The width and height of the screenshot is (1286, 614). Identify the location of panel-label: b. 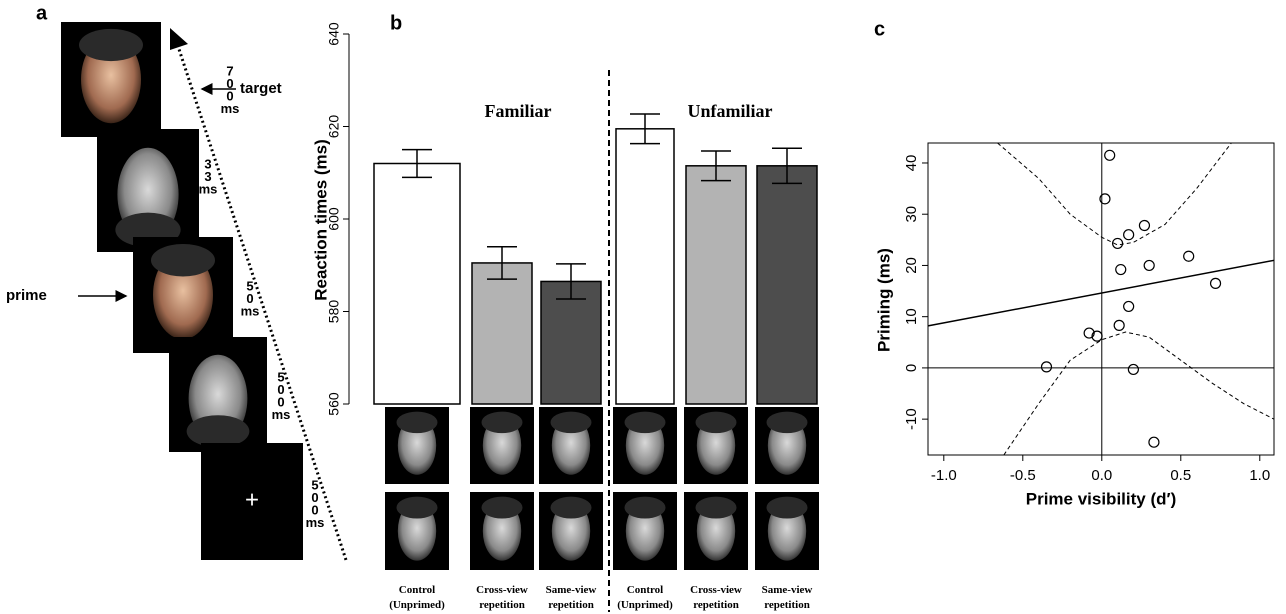
(396, 23).